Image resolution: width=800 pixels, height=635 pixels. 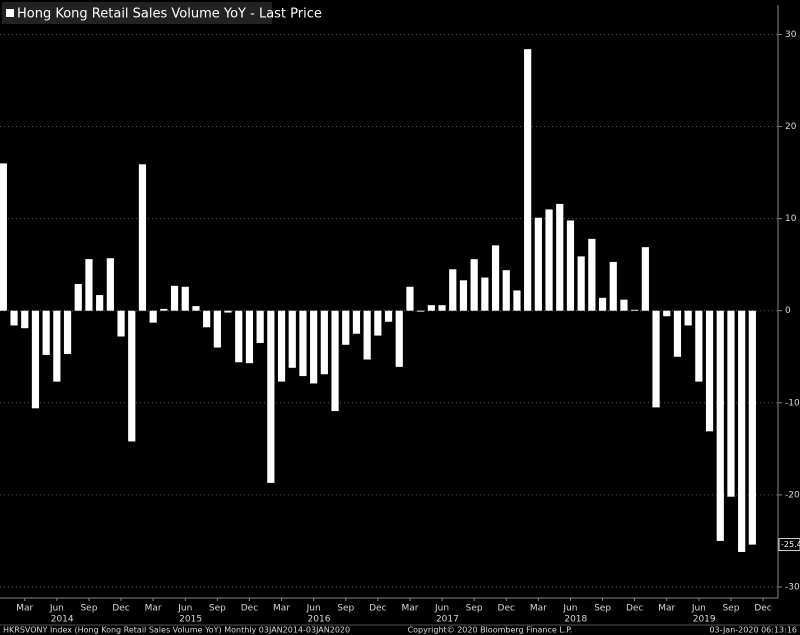 What do you see at coordinates (753, 630) in the screenshot?
I see `timestamp: 03-Jan-2020 06:13:16` at bounding box center [753, 630].